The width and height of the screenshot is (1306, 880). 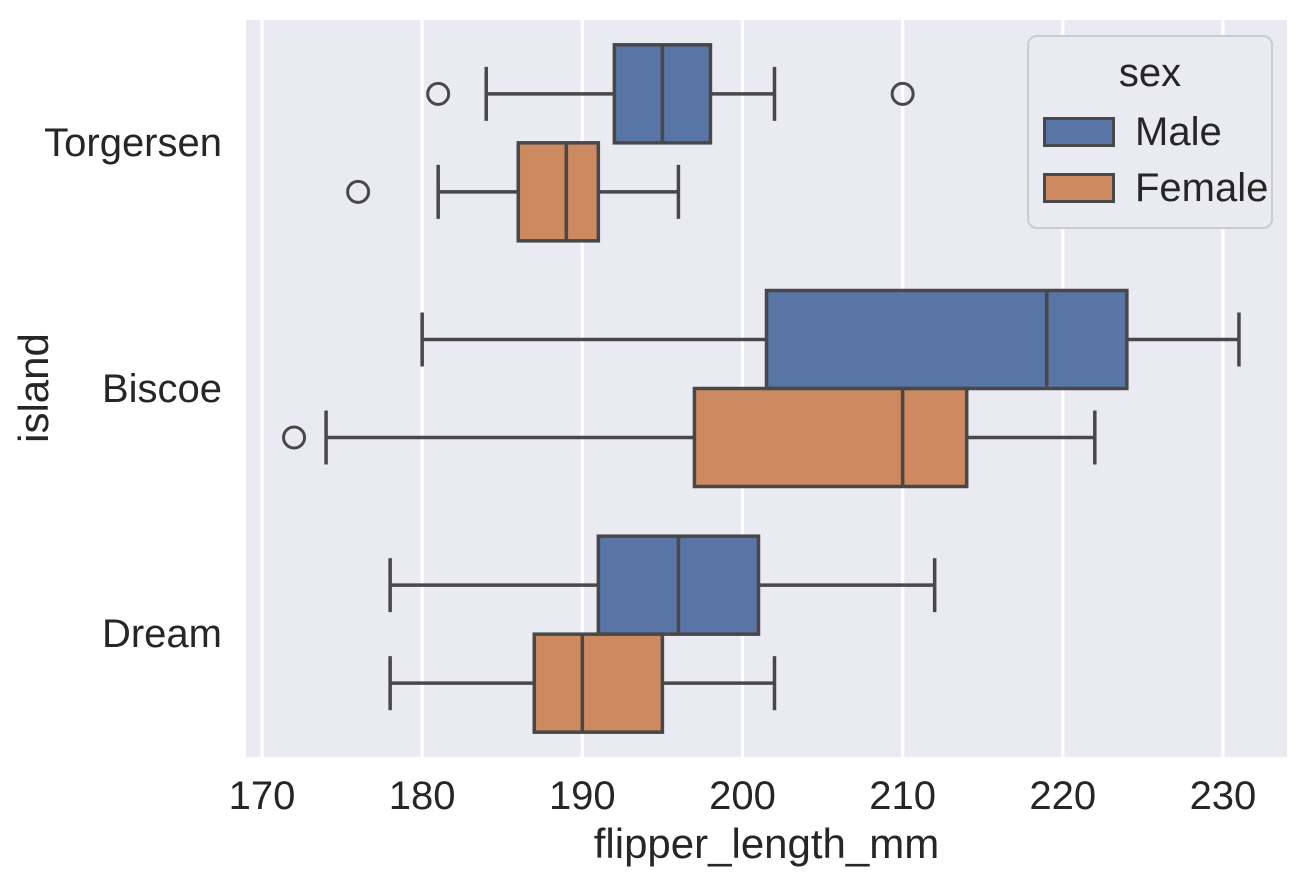 I want to click on x-tick-210: 210, so click(x=902, y=796).